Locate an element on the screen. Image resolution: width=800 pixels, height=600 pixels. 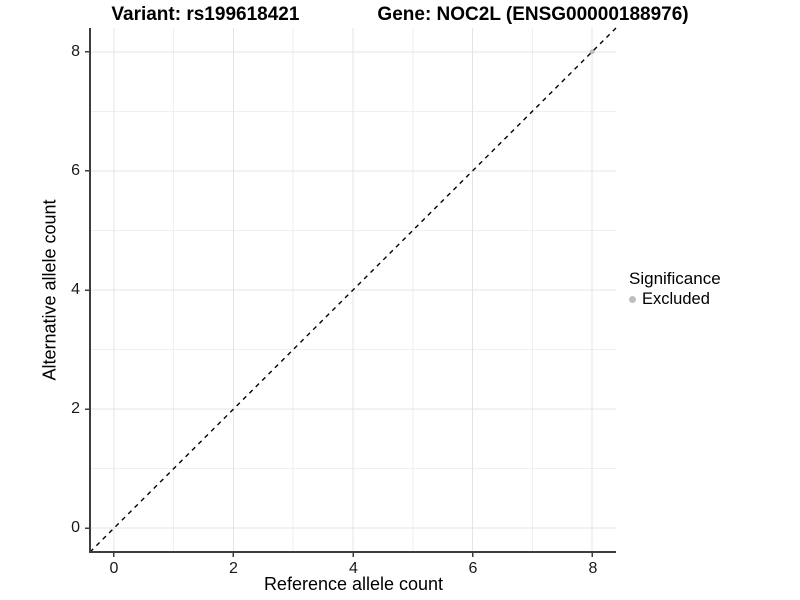
y-tick-label-6: 6 is located at coordinates (75, 170).